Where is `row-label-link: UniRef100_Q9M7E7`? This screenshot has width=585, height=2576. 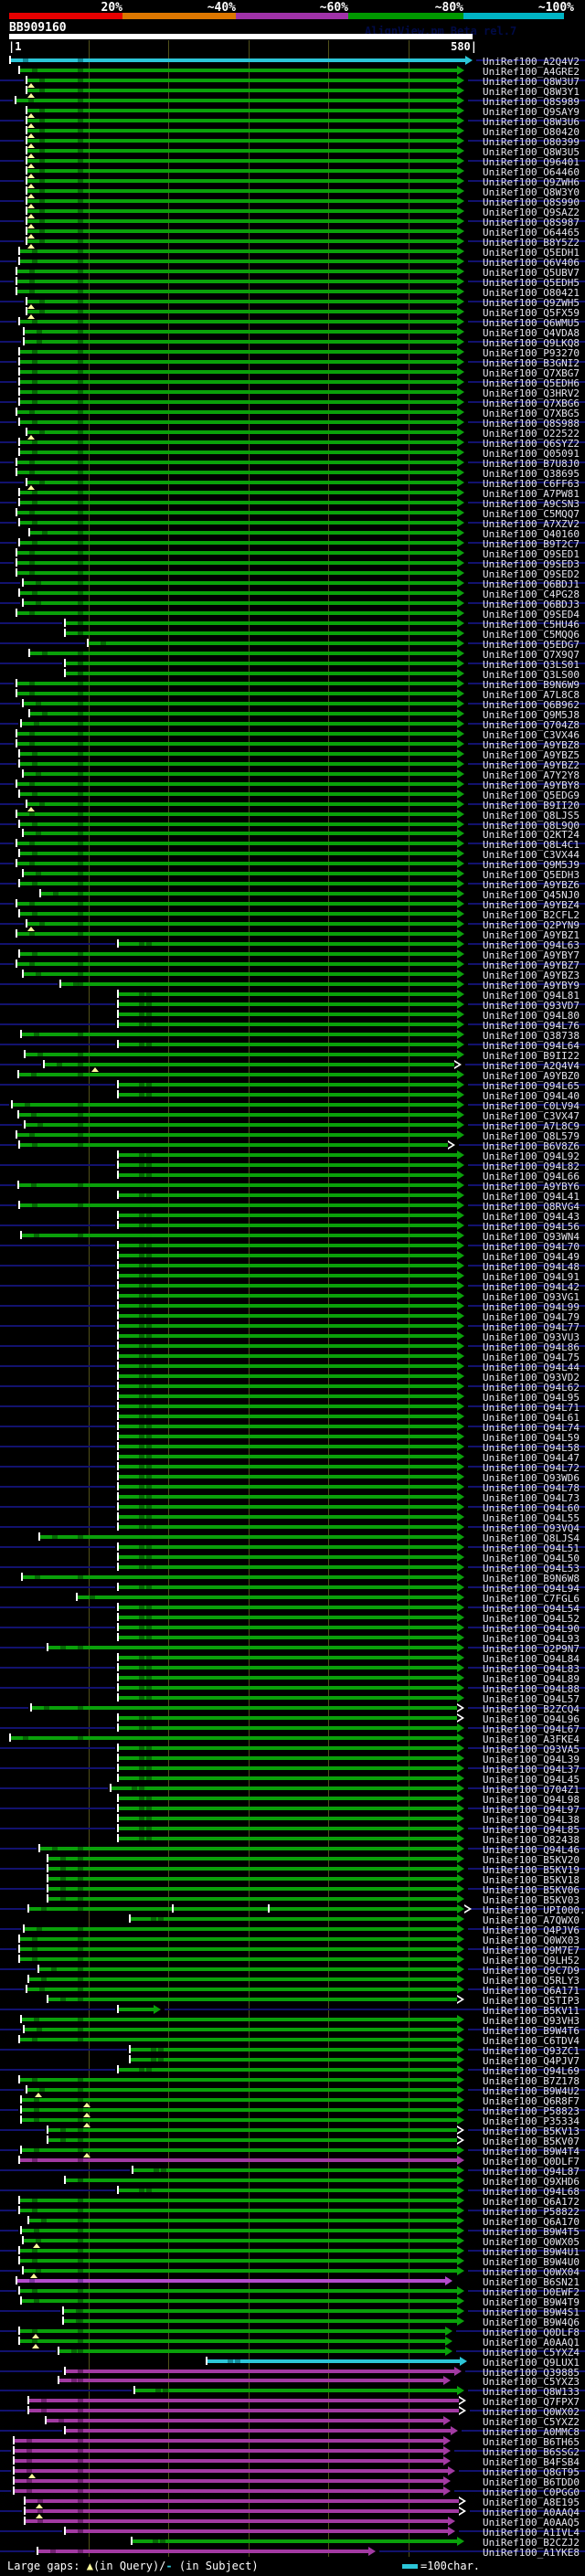 row-label-link: UniRef100_Q9M7E7 is located at coordinates (532, 1950).